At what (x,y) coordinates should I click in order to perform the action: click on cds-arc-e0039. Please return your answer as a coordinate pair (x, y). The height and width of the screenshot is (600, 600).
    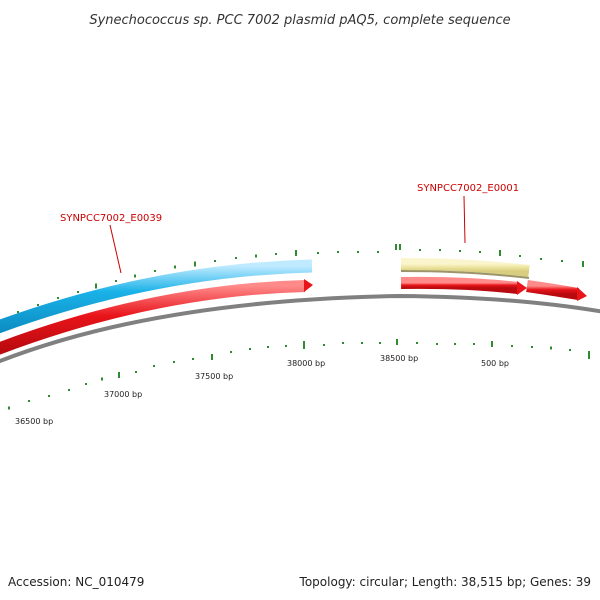
    Looking at the image, I should click on (153, 317).